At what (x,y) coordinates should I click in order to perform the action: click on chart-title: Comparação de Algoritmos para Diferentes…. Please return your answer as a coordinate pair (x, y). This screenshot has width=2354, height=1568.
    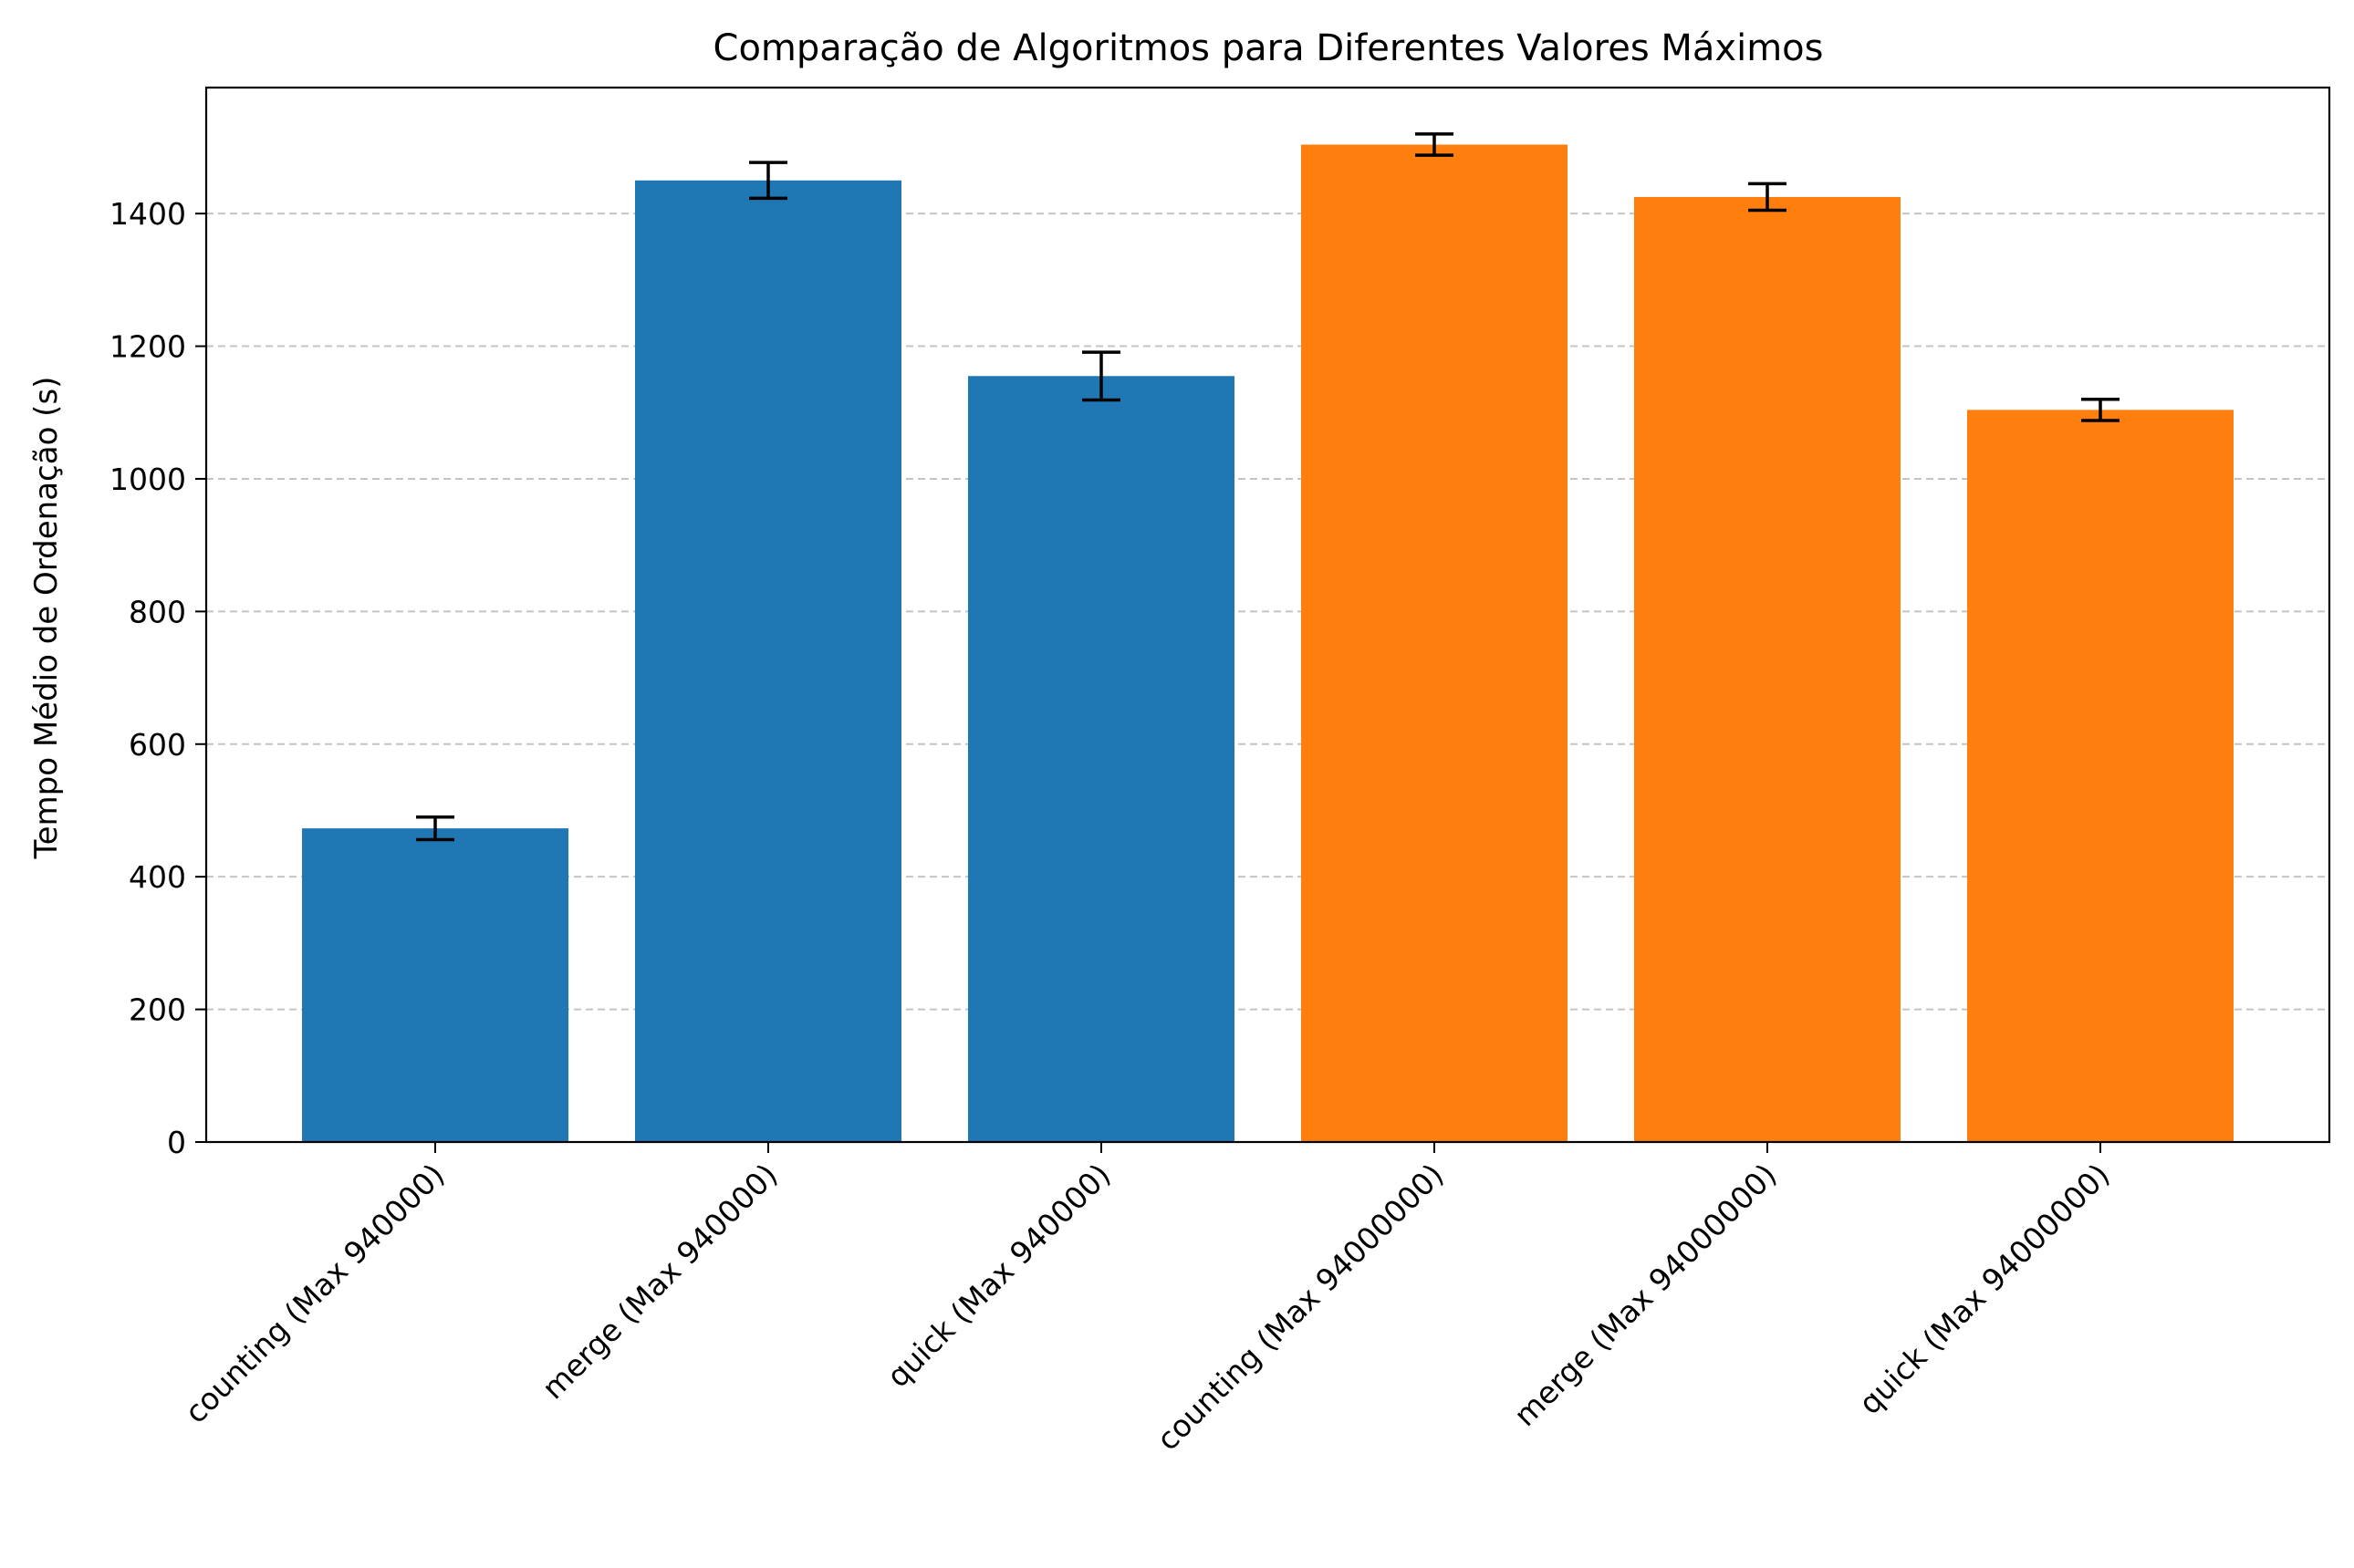
    Looking at the image, I should click on (1269, 48).